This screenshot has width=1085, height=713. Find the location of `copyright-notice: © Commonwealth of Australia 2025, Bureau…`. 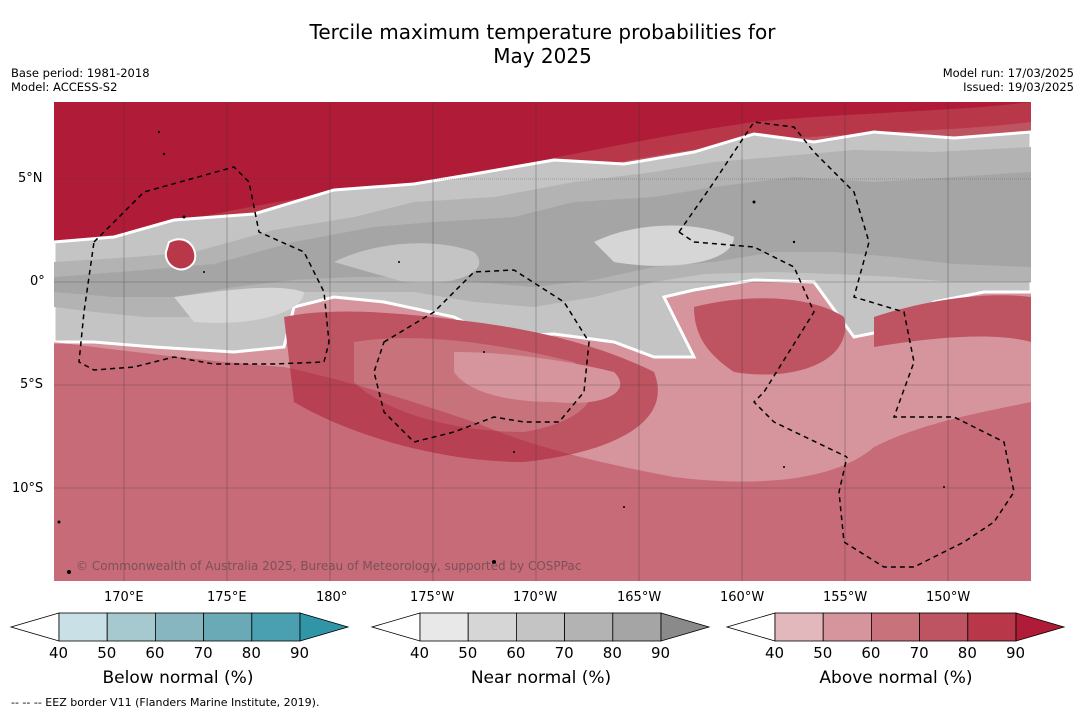

copyright-notice: © Commonwealth of Australia 2025, Bureau… is located at coordinates (329, 566).